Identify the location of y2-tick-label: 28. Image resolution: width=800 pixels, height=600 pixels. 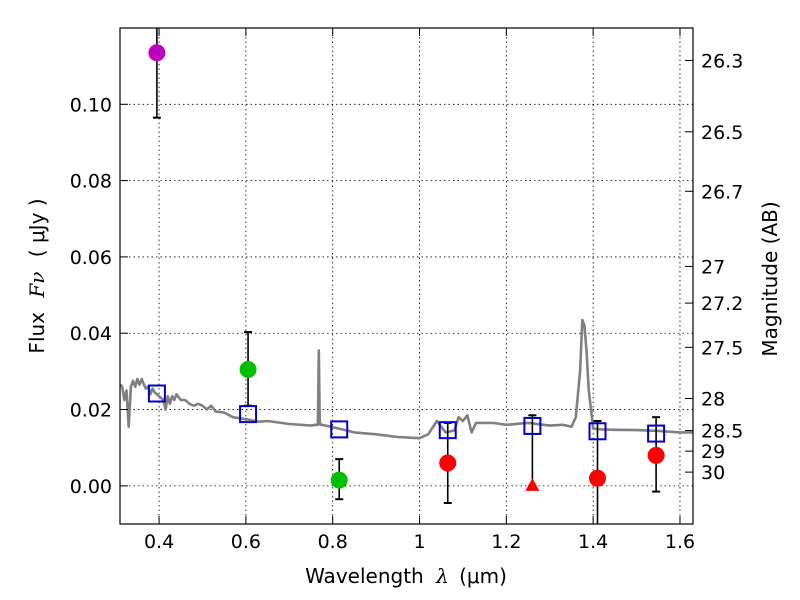
(713, 399).